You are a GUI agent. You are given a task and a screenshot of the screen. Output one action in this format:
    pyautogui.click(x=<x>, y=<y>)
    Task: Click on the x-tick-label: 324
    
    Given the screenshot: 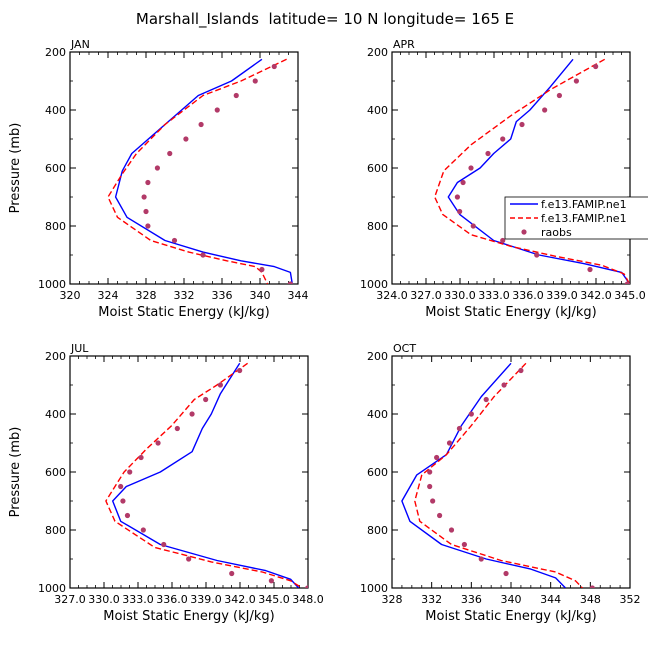 What is the action you would take?
    pyautogui.click(x=108, y=295)
    